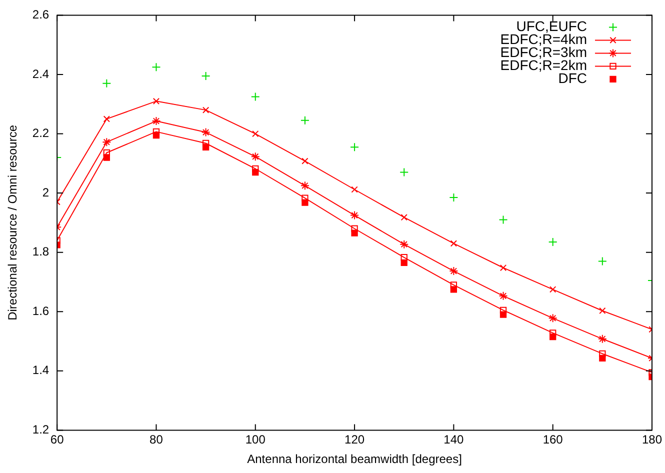  Describe the element at coordinates (41, 311) in the screenshot. I see `y-tick-label: 1.6` at that location.